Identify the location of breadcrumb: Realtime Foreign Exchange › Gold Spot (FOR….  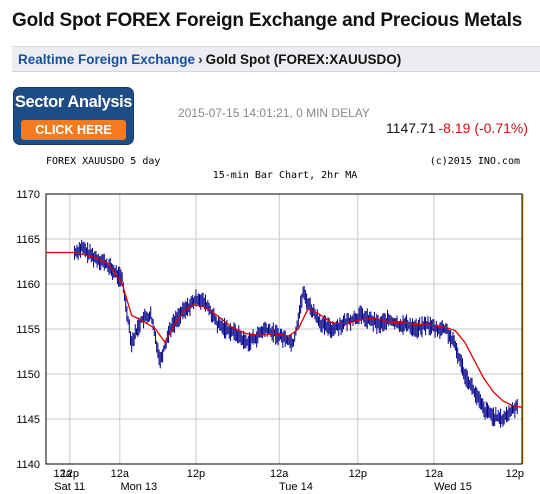
(276, 59).